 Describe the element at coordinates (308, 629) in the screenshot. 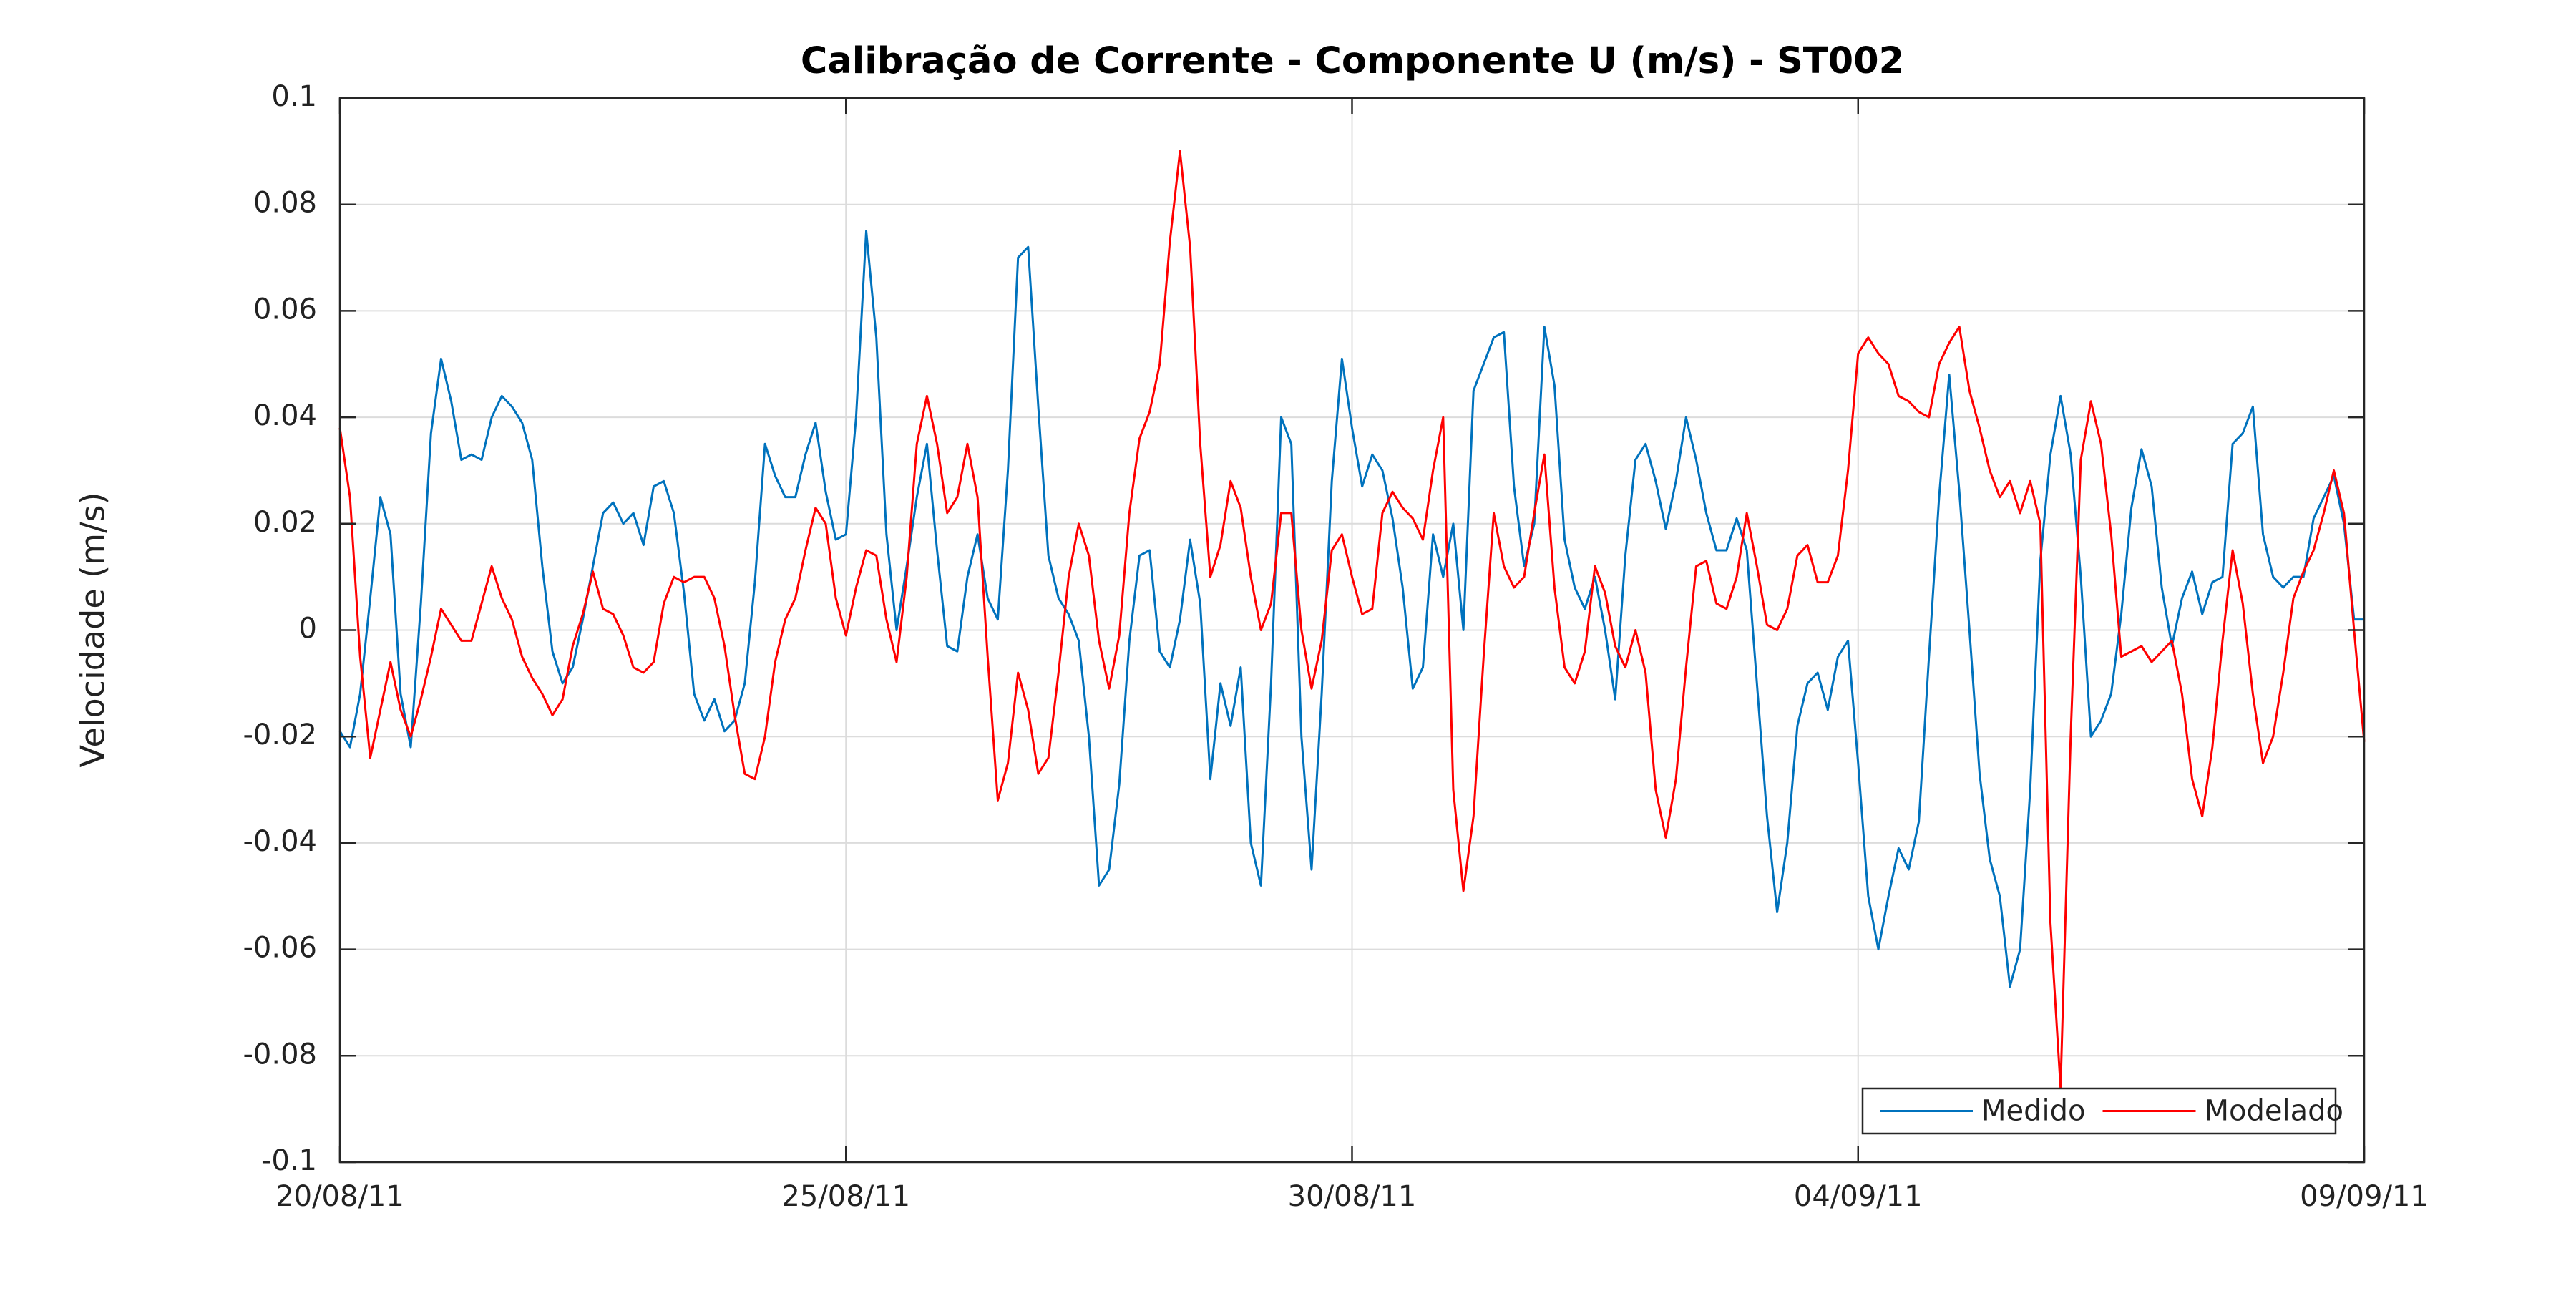

I see `y-tick-label: 0` at that location.